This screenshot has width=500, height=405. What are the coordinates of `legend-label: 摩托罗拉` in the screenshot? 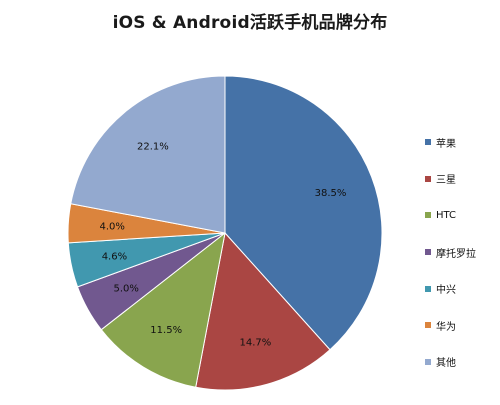 It's located at (456, 254).